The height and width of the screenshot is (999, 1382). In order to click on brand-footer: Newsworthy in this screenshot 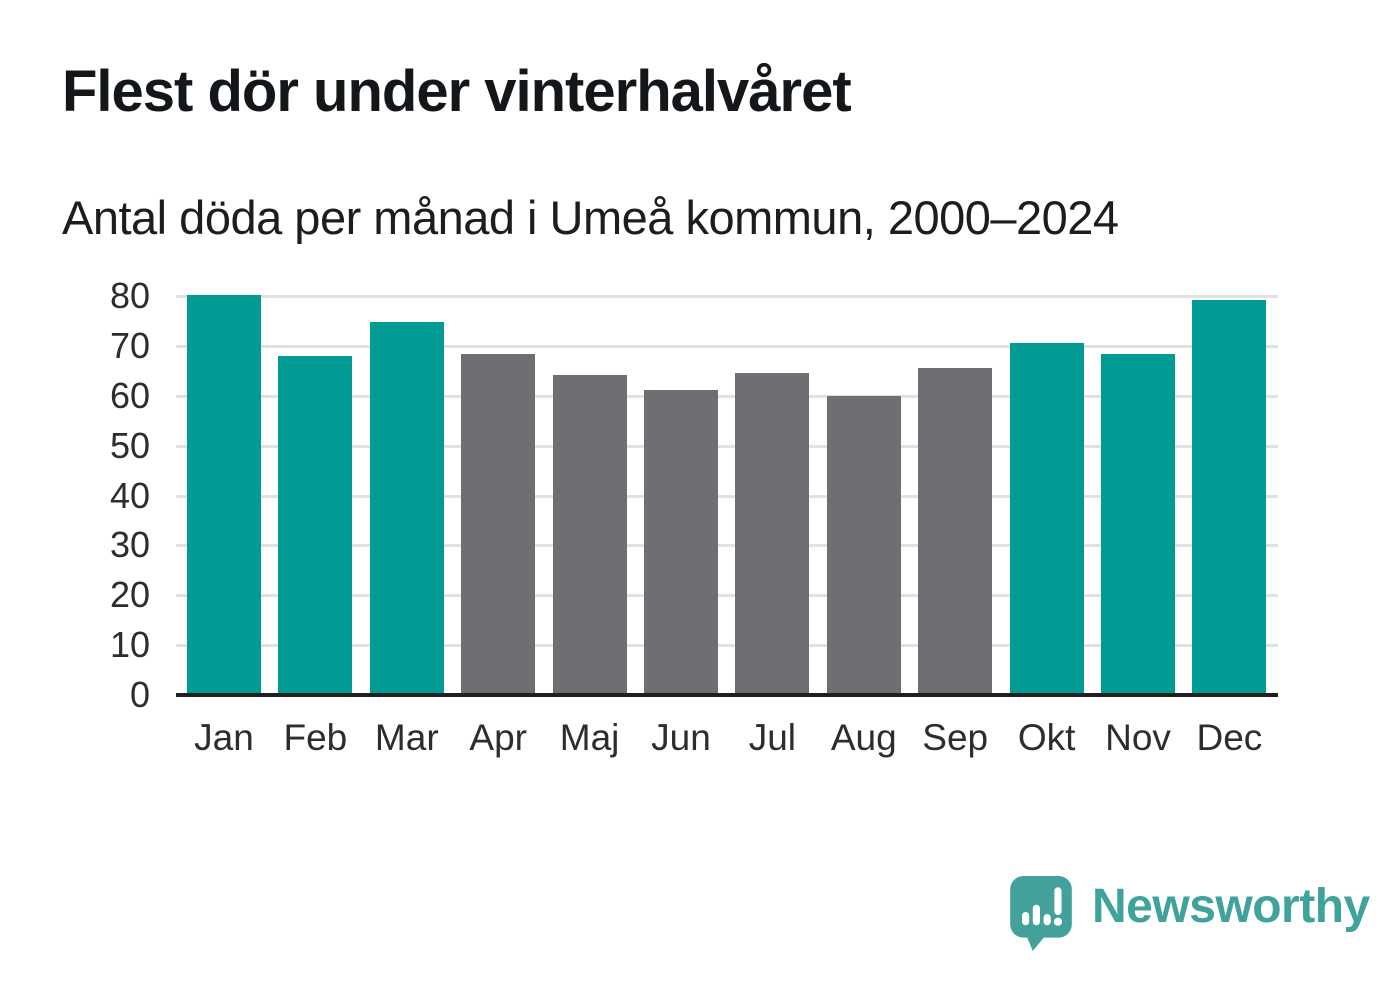, I will do `click(1190, 914)`.